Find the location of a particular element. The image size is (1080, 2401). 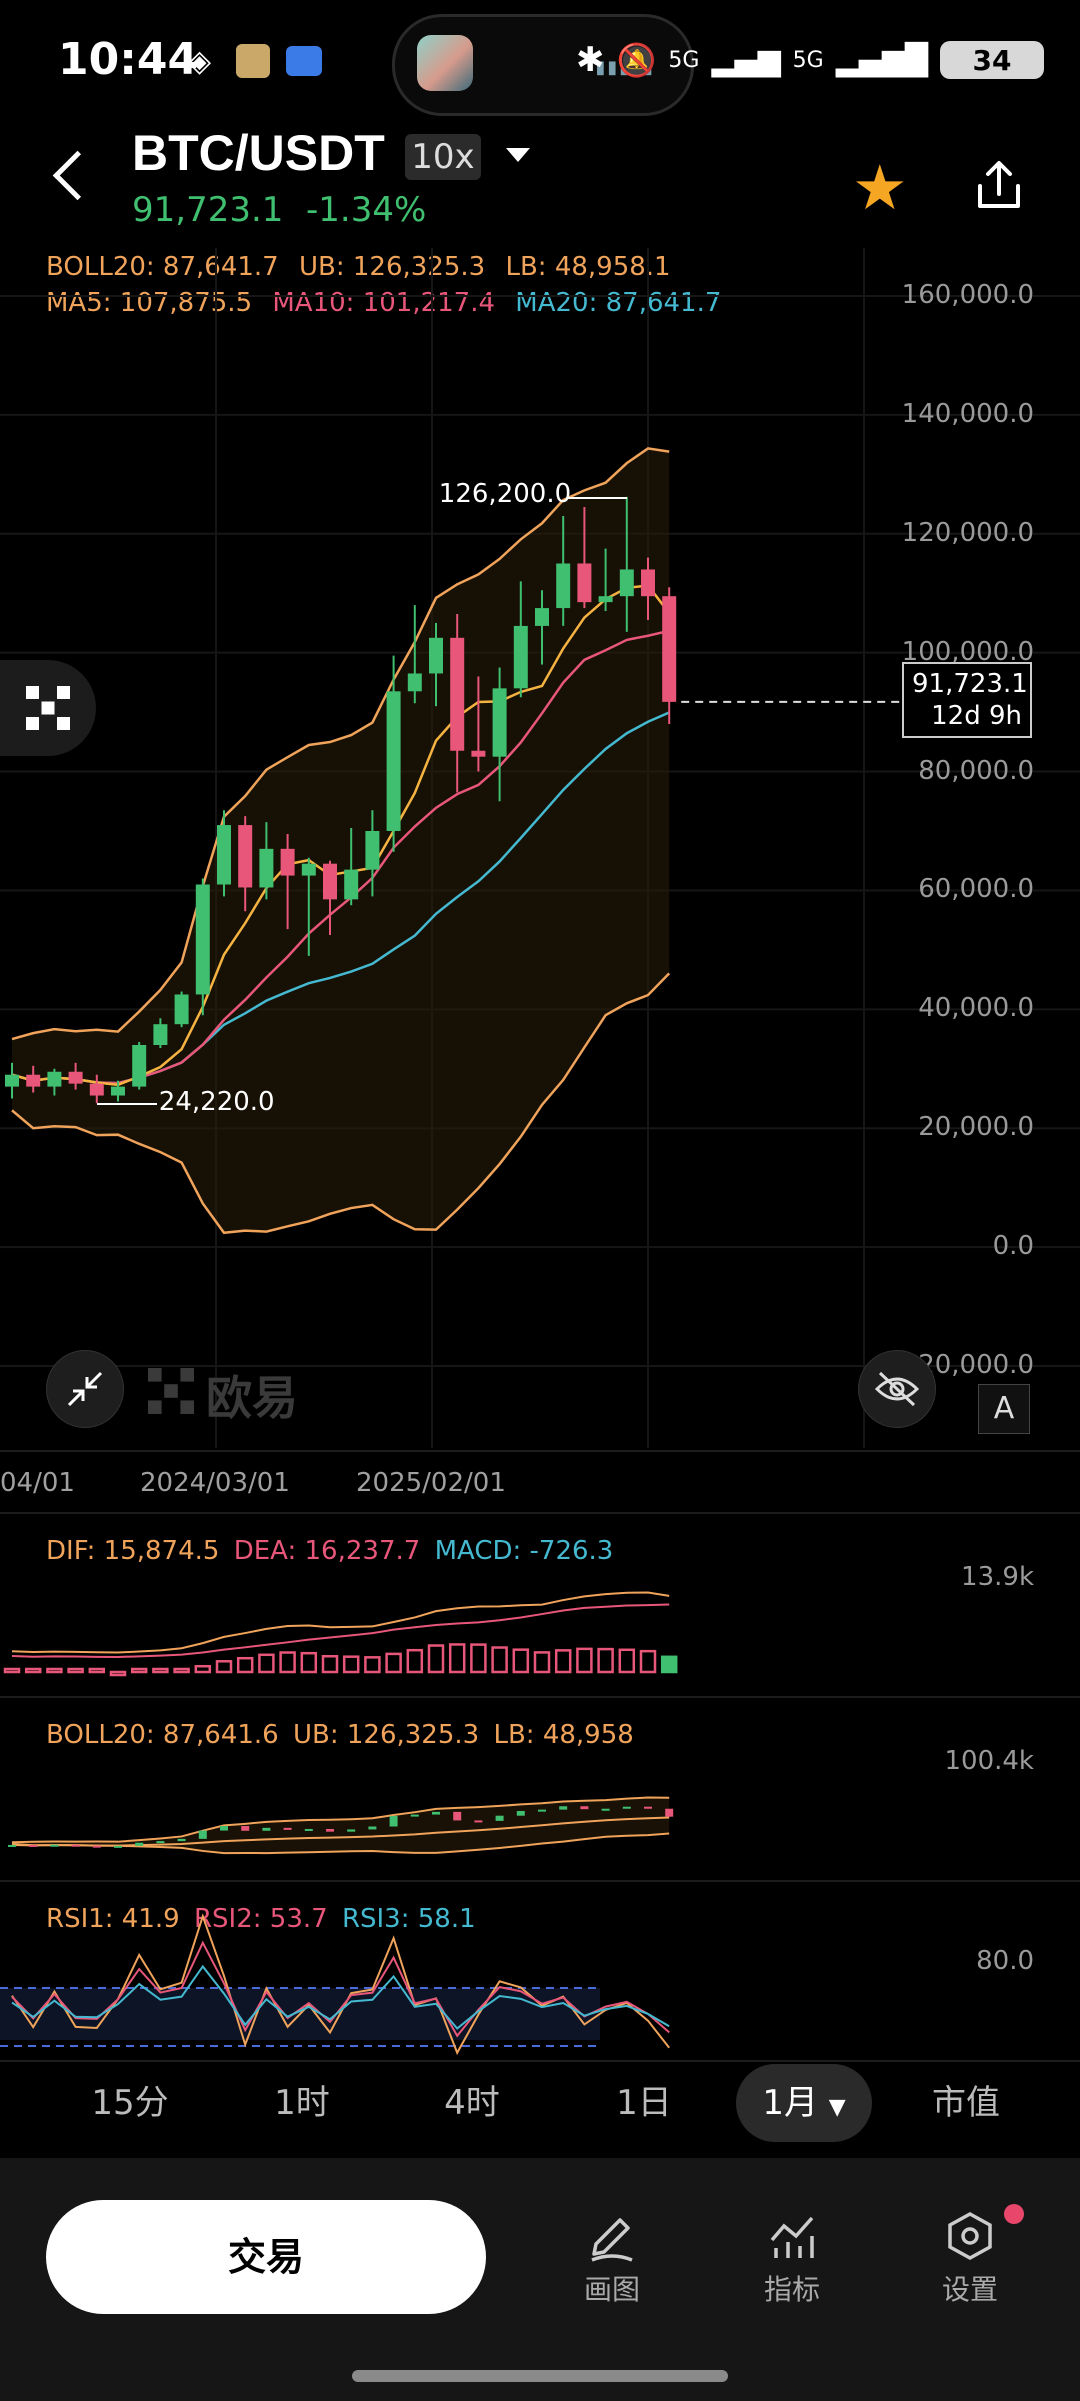

last-price: 91,723.1 is located at coordinates (208, 210).